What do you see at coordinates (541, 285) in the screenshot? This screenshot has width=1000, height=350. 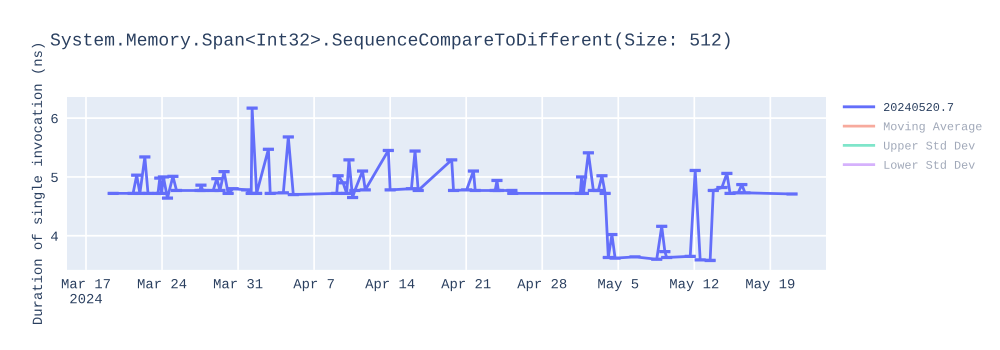 I see `x-tick-label: Apr 28` at bounding box center [541, 285].